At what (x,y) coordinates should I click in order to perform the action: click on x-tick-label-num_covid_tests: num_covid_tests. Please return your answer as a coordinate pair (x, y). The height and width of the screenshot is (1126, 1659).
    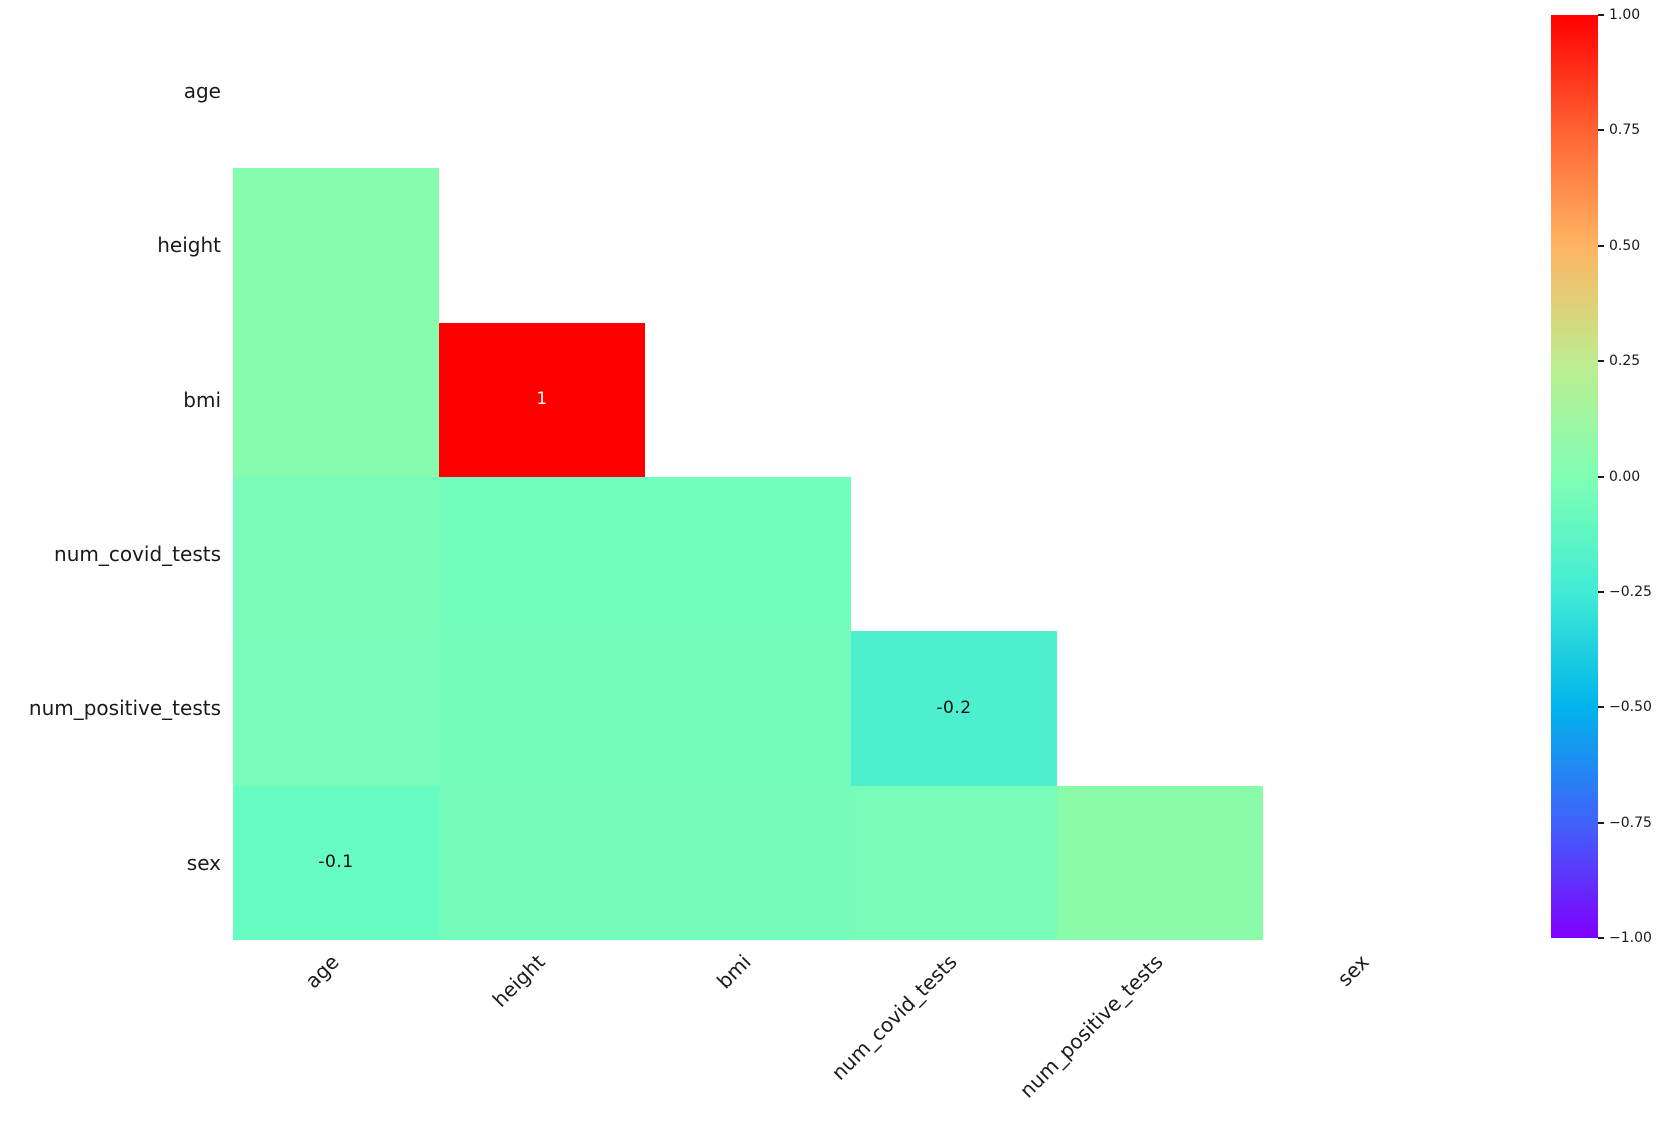
    Looking at the image, I should click on (894, 1017).